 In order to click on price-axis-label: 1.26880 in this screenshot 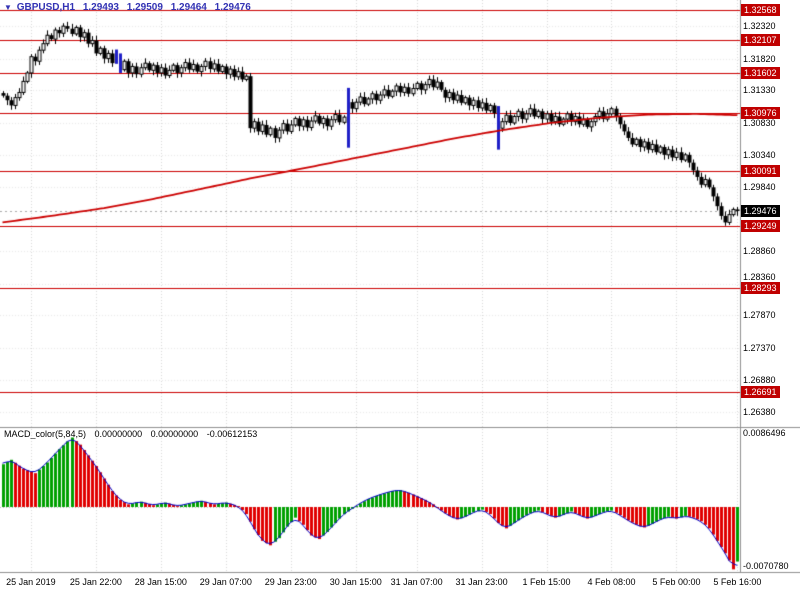, I will do `click(759, 379)`.